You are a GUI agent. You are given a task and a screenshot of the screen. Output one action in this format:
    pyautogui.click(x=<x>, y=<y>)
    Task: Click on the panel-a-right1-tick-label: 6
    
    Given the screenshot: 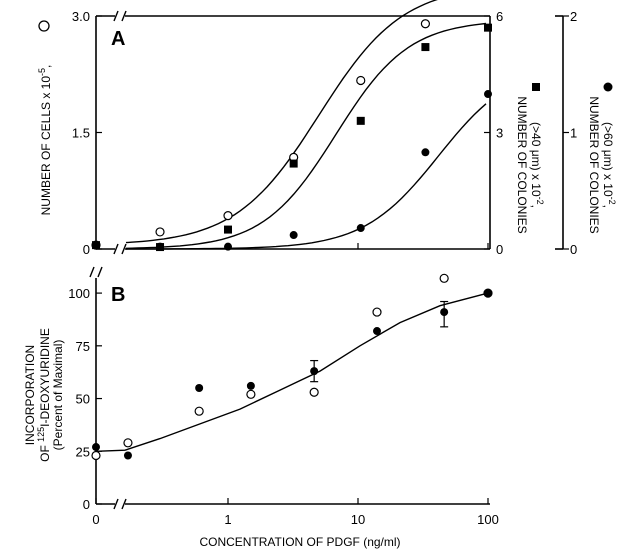 What is the action you would take?
    pyautogui.click(x=499, y=16)
    